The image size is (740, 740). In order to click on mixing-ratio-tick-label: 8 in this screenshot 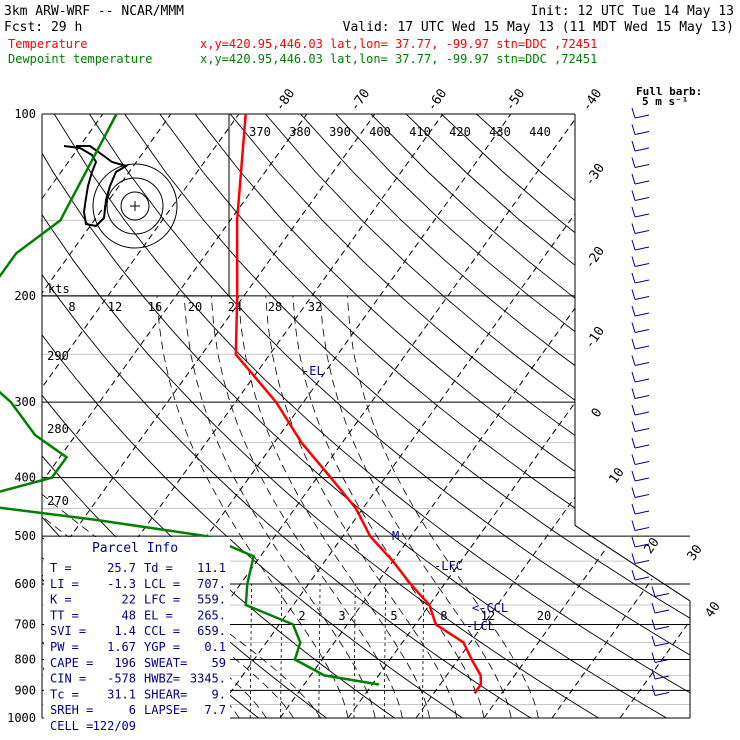, I will do `click(443, 616)`.